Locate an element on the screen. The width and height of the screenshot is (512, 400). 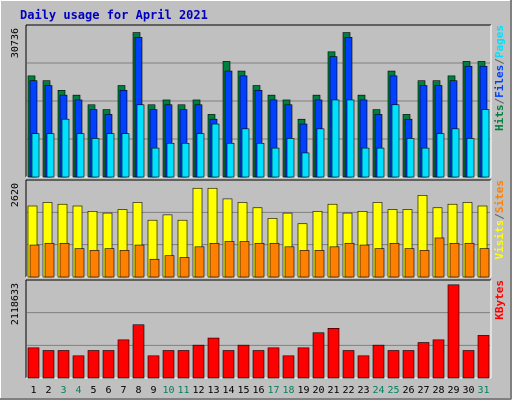
x-tick-label-day-24: 24 is located at coordinates (378, 390).